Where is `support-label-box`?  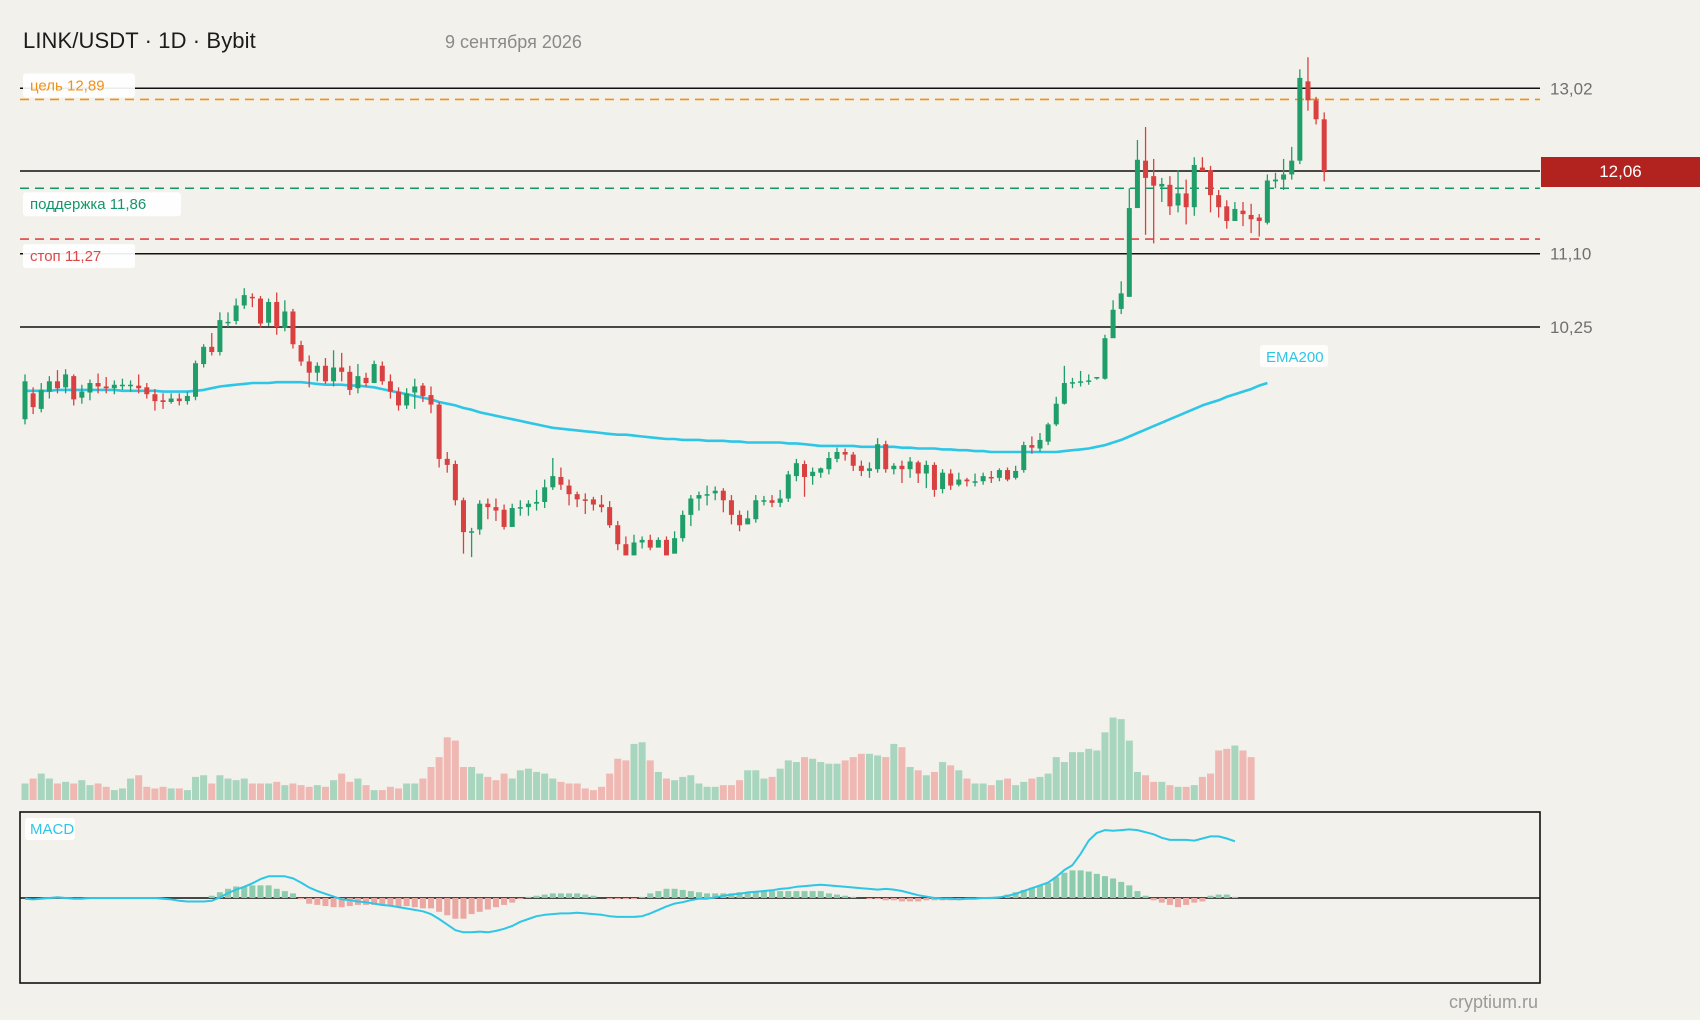
support-label-box is located at coordinates (102, 204).